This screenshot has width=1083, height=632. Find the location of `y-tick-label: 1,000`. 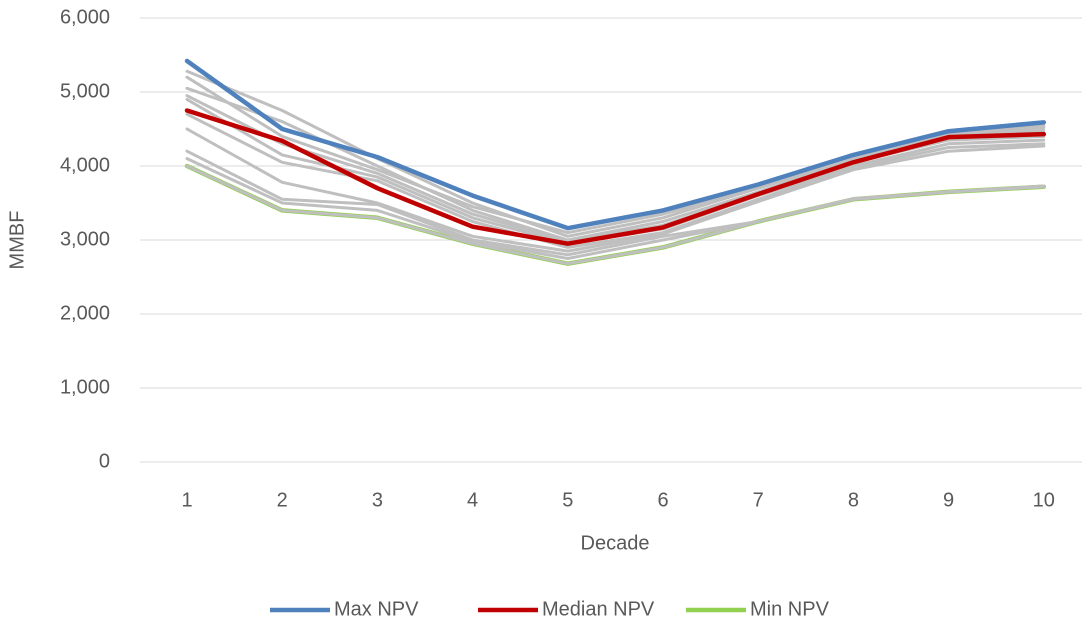

y-tick-label: 1,000 is located at coordinates (85, 387).